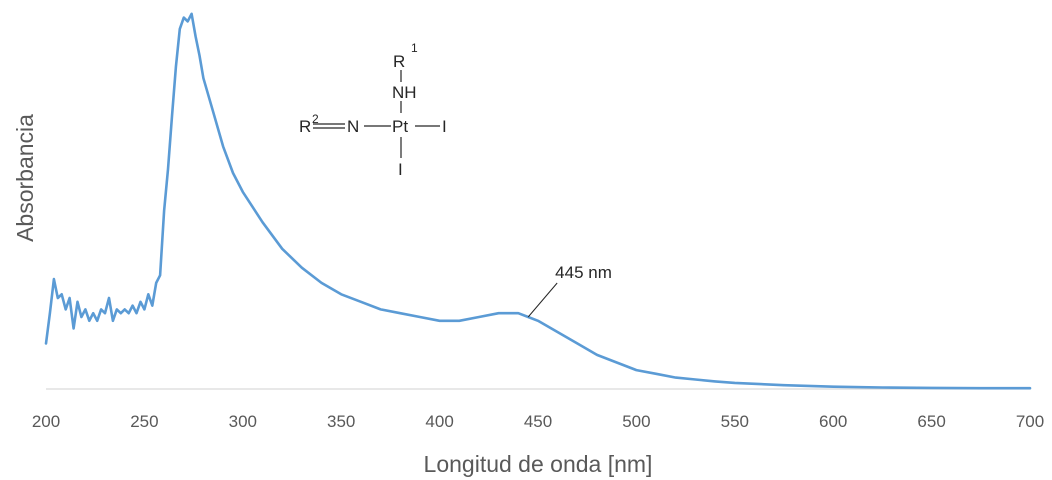  Describe the element at coordinates (538, 409) in the screenshot. I see `axes-layer: 200 250 300 350 400 450 500 550 600 650 700` at that location.